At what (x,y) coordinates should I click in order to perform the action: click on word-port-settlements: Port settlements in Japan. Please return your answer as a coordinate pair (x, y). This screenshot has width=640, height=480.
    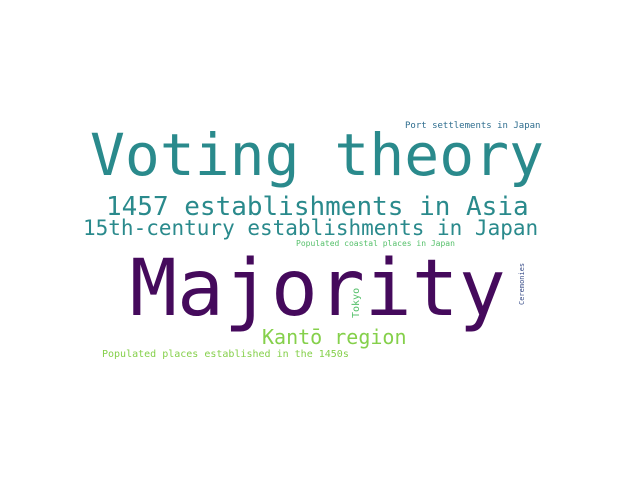
    Looking at the image, I should click on (473, 126).